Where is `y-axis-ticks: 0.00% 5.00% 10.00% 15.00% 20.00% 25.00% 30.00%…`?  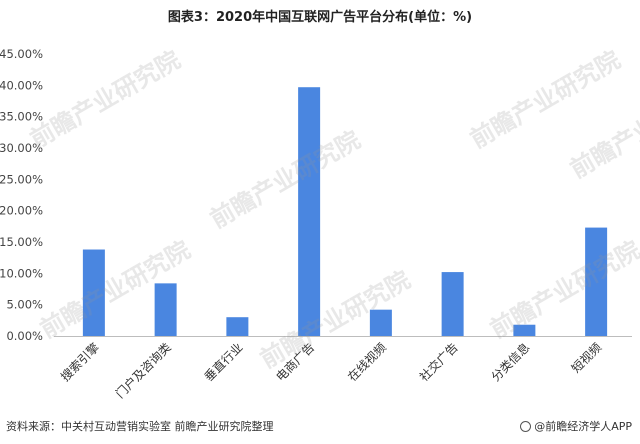
y-axis-ticks: 0.00% 5.00% 10.00% 15.00% 20.00% 25.00% 30.00%… is located at coordinates (21, 195).